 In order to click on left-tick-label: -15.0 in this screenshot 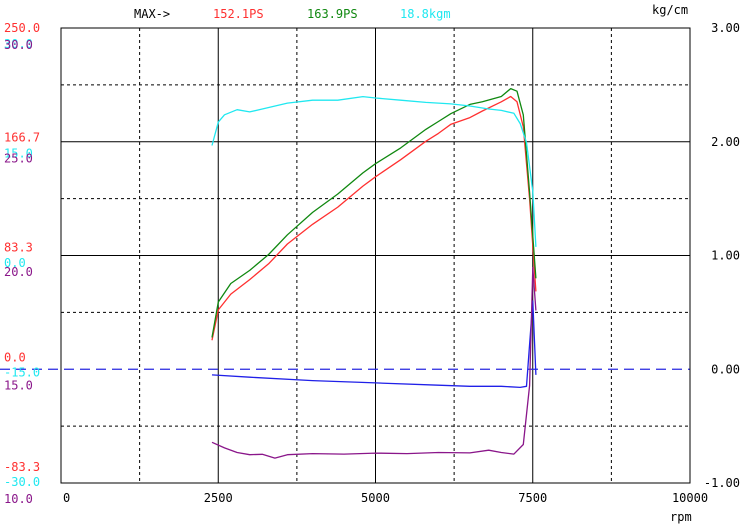, I will do `click(22, 373)`.